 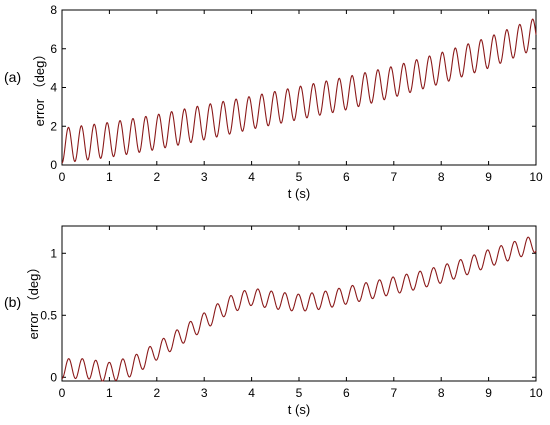 I want to click on y-tick-label: 0.5, so click(x=48, y=315).